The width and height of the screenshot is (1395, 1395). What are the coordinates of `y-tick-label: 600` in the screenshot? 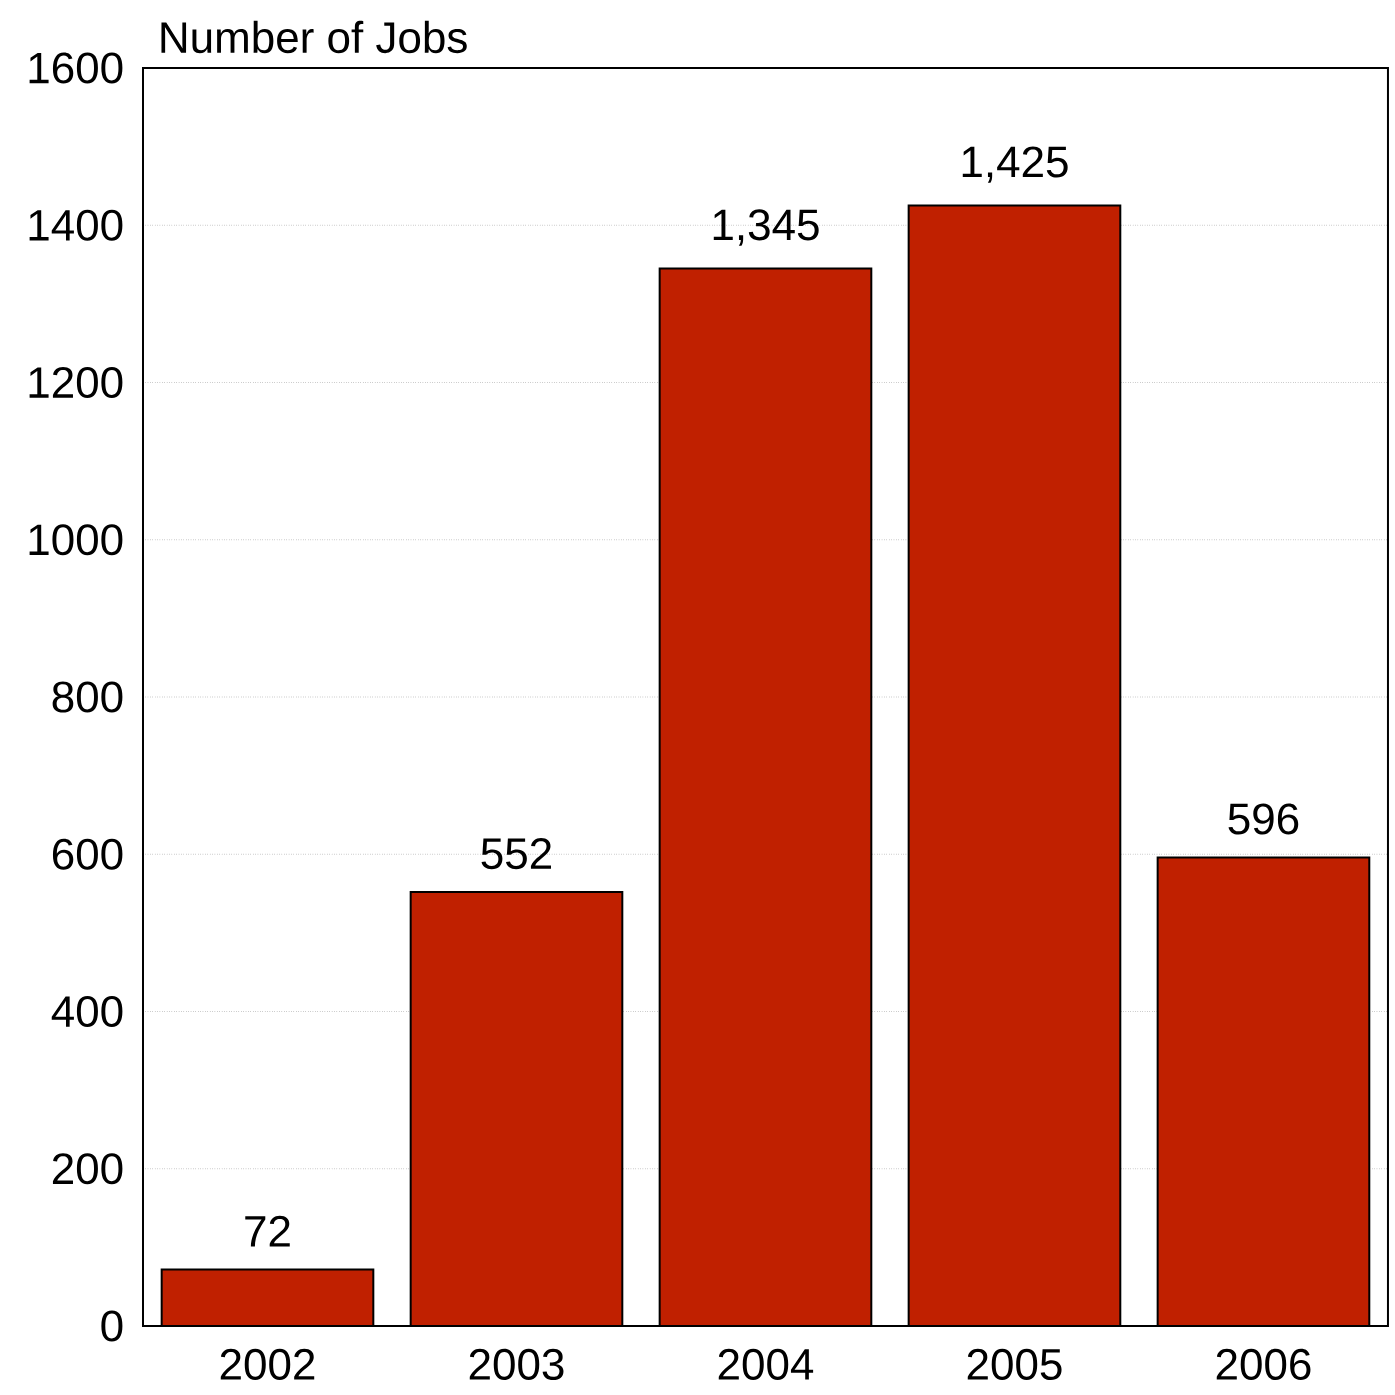 It's located at (87, 854).